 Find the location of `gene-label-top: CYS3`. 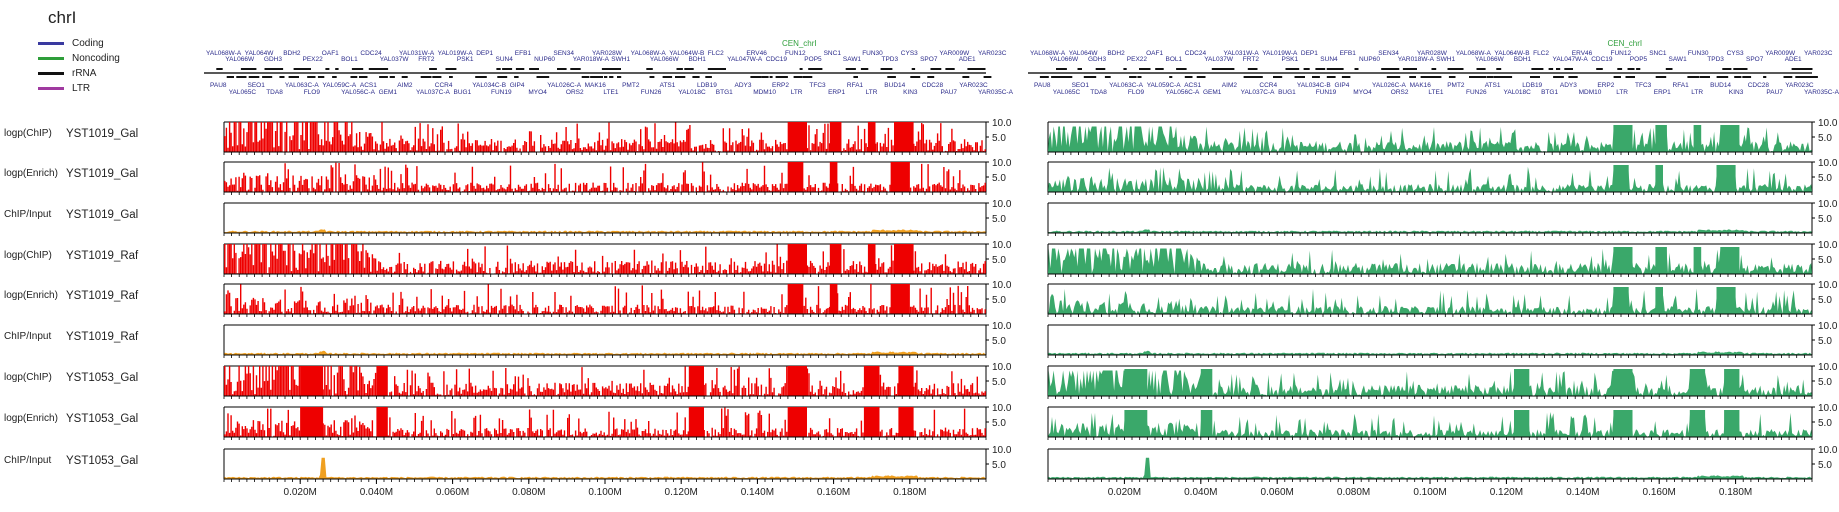

gene-label-top: CYS3 is located at coordinates (909, 53).